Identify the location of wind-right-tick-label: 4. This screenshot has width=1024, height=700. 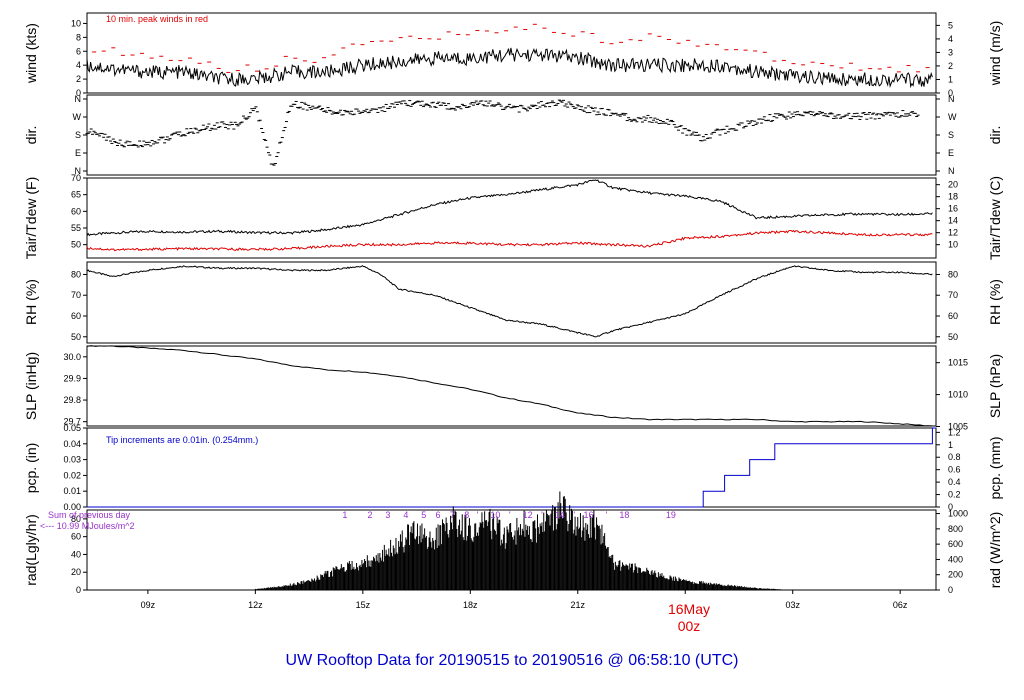
(950, 39).